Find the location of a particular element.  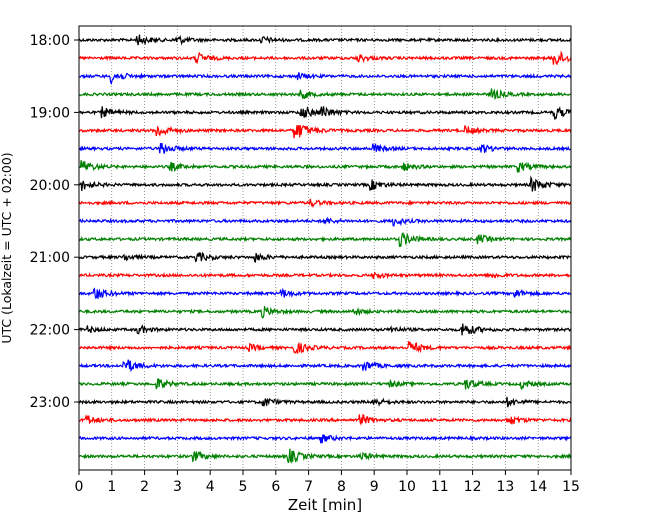

x-tick-label: 1 is located at coordinates (111, 487).